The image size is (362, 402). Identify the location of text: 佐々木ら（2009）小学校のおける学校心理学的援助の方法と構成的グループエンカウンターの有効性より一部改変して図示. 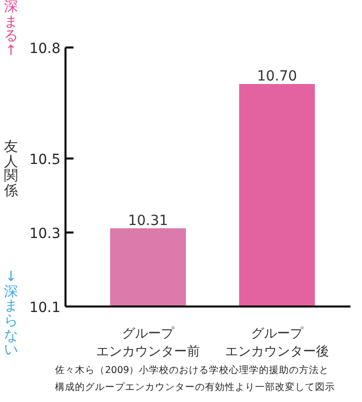
(195, 379).